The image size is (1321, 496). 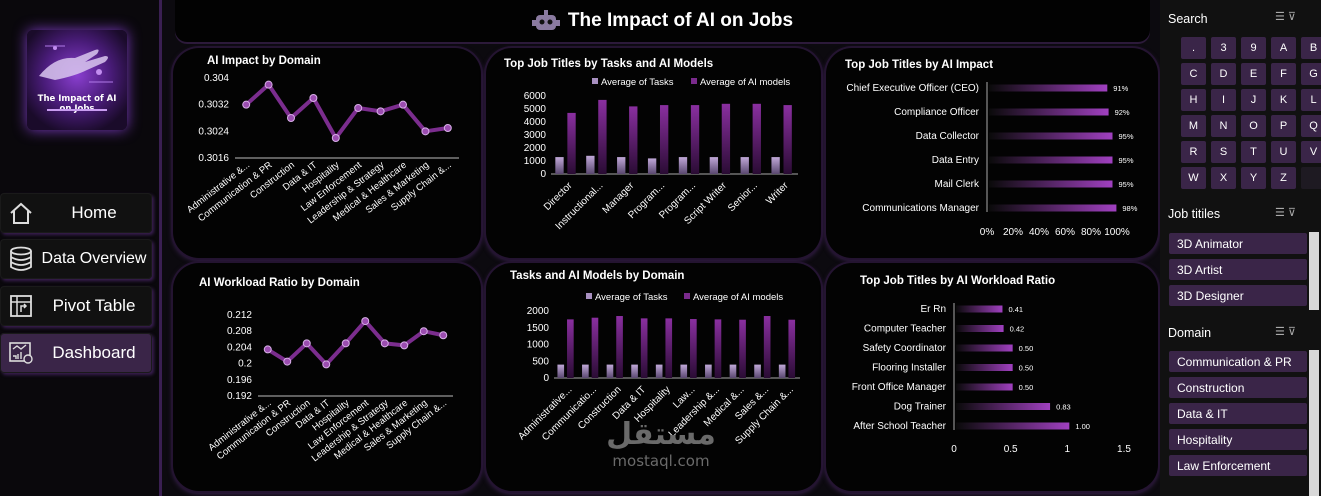 I want to click on search-key-c: C, so click(x=1193, y=74).